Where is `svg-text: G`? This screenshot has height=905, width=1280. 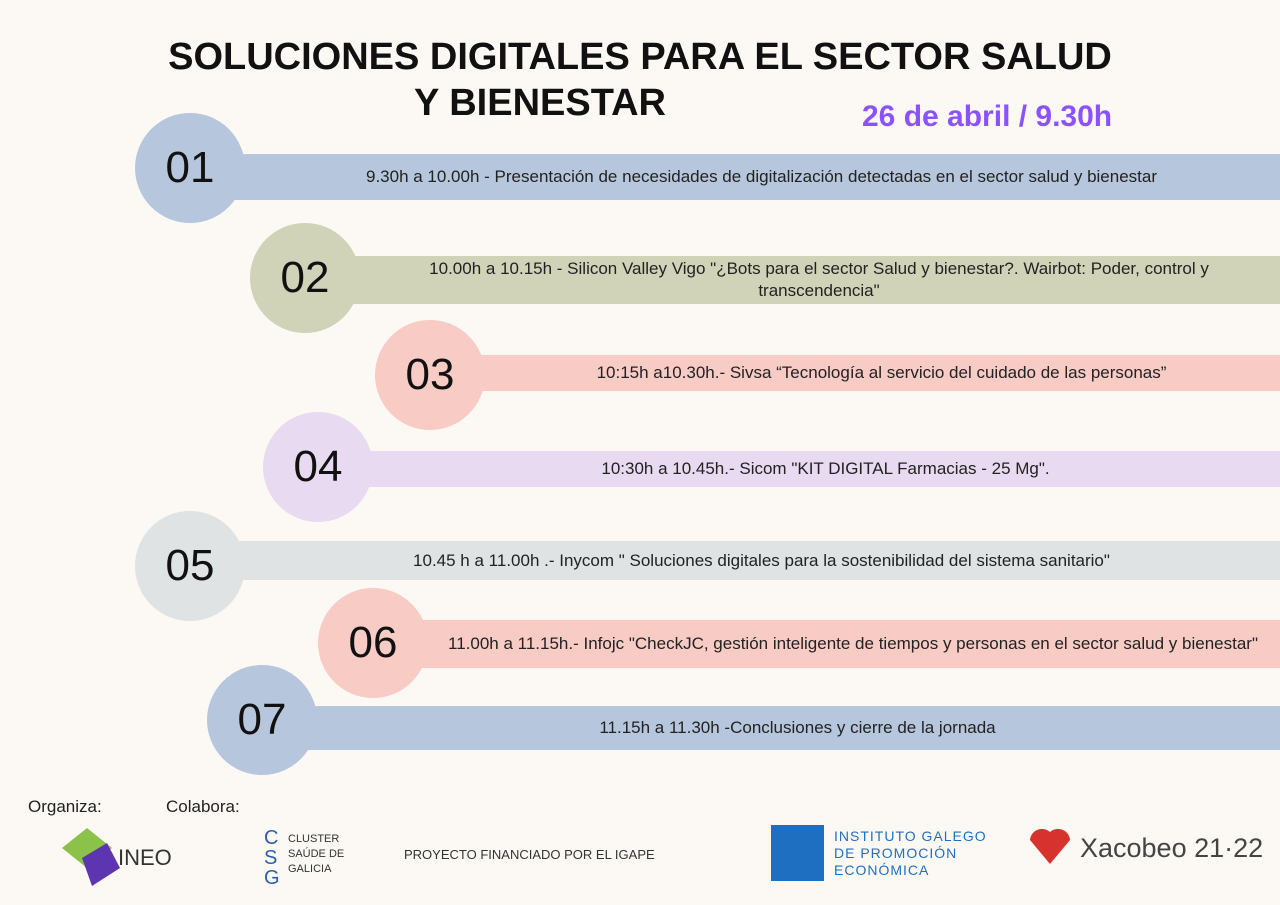 svg-text: G is located at coordinates (272, 877).